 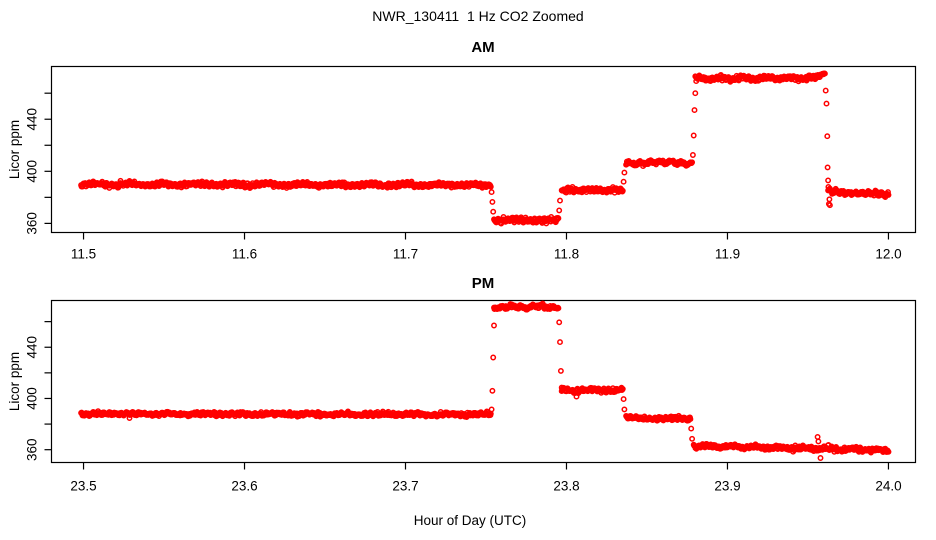 What do you see at coordinates (405, 254) in the screenshot?
I see `x-tick-label: 11.7` at bounding box center [405, 254].